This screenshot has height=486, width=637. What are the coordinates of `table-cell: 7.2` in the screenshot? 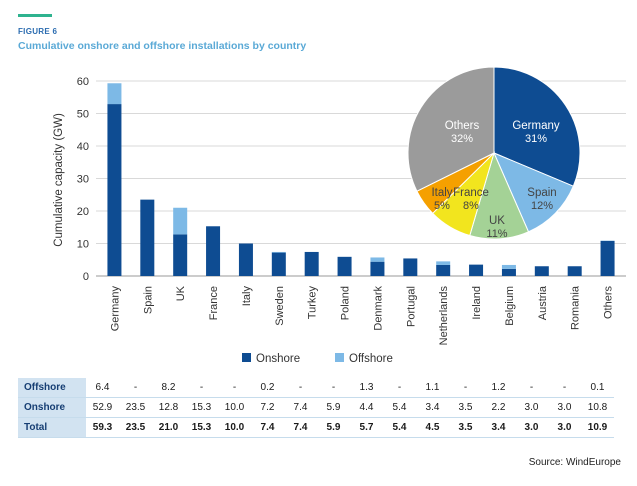 It's located at (267, 407).